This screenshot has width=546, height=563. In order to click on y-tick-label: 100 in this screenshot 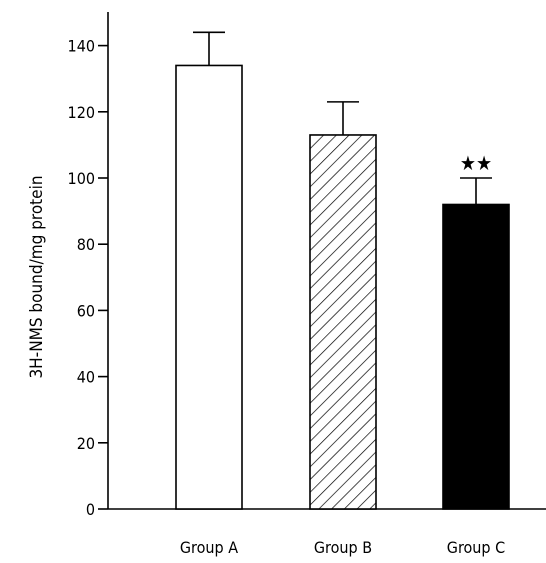, I will do `click(81, 178)`.